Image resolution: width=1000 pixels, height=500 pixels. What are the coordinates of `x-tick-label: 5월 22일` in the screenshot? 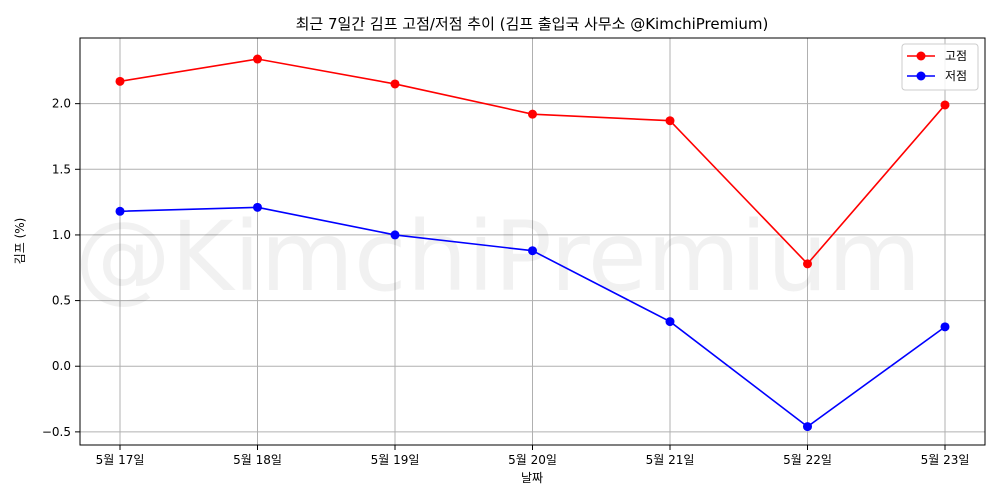 It's located at (807, 460).